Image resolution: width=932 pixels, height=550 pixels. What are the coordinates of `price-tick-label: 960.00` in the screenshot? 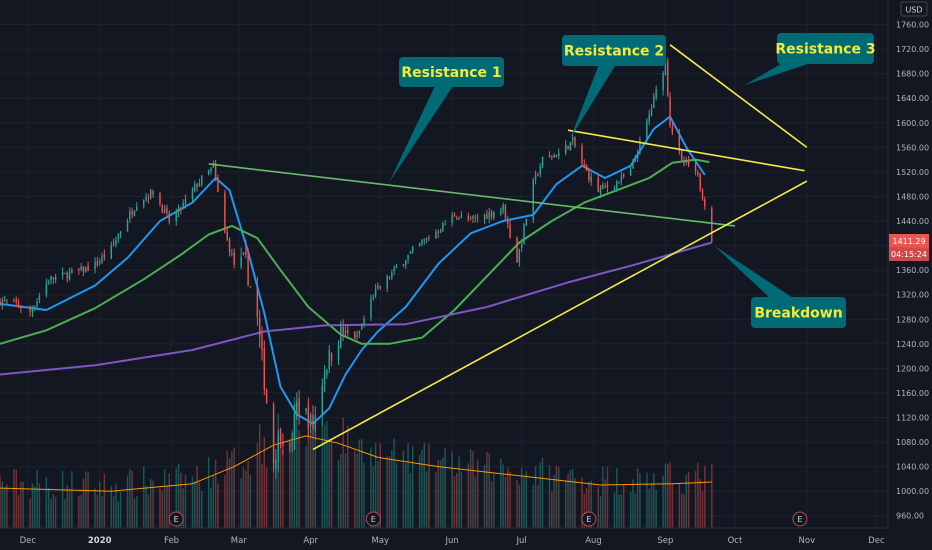 It's located at (910, 516).